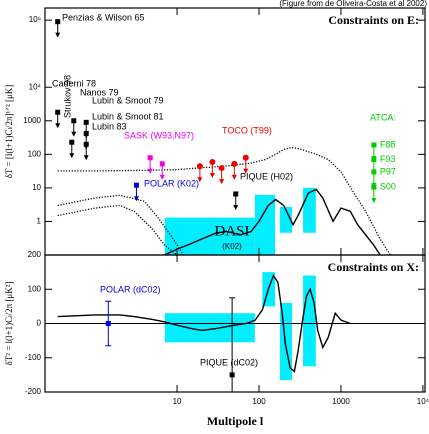 The image size is (429, 434). Describe the element at coordinates (235, 421) in the screenshot. I see `x-axis-label: Multipole l` at that location.